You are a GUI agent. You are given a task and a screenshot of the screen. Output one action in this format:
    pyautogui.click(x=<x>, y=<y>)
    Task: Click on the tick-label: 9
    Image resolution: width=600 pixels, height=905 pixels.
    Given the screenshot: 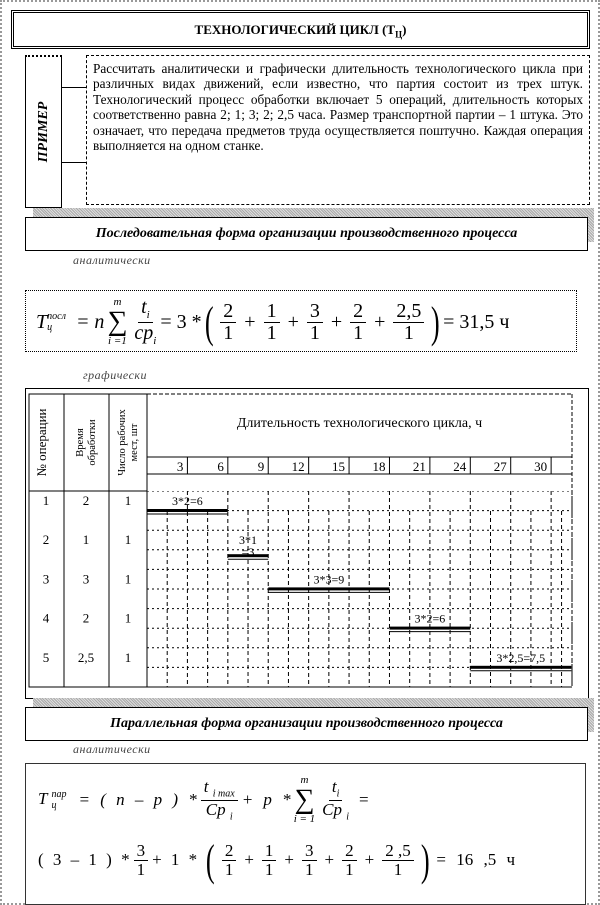 What is the action you would take?
    pyautogui.click(x=261, y=466)
    